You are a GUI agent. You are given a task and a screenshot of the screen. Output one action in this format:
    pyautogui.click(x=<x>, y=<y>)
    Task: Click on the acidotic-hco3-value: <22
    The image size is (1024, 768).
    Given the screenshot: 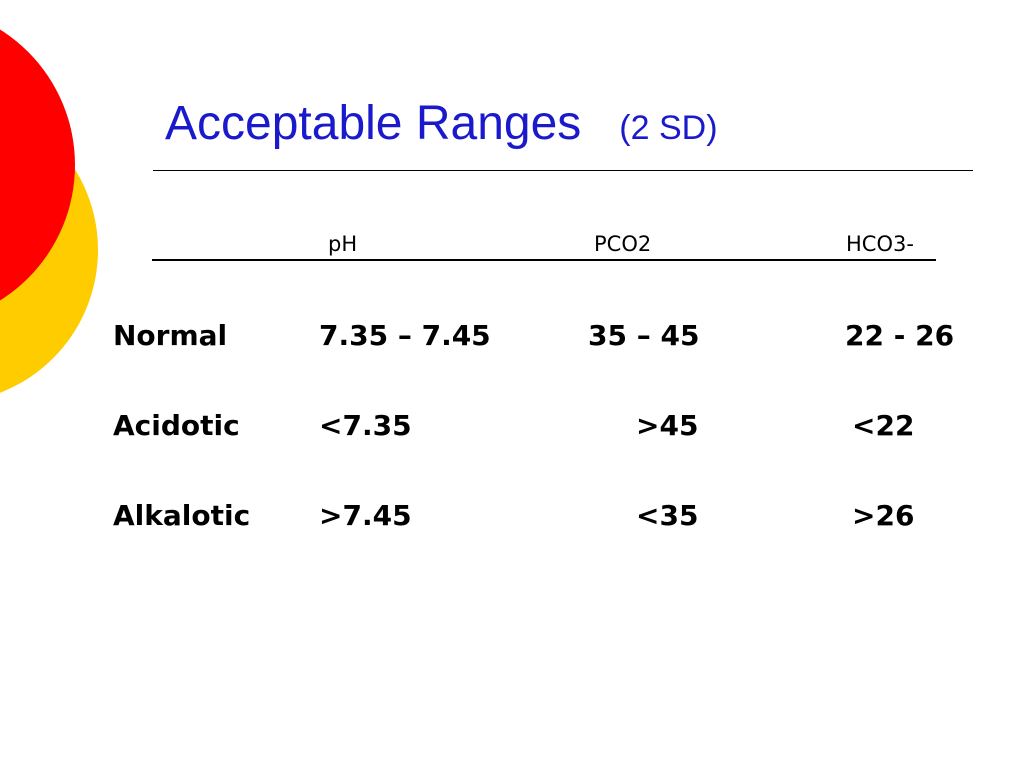 What is the action you would take?
    pyautogui.click(x=883, y=425)
    